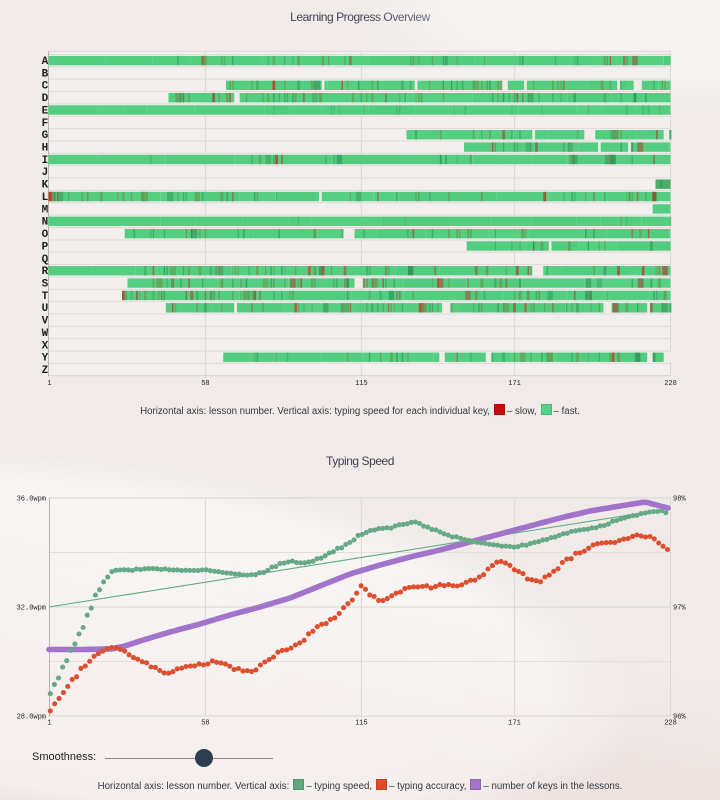 Image resolution: width=720 pixels, height=800 pixels. I want to click on svg-text: Q, so click(45, 260).